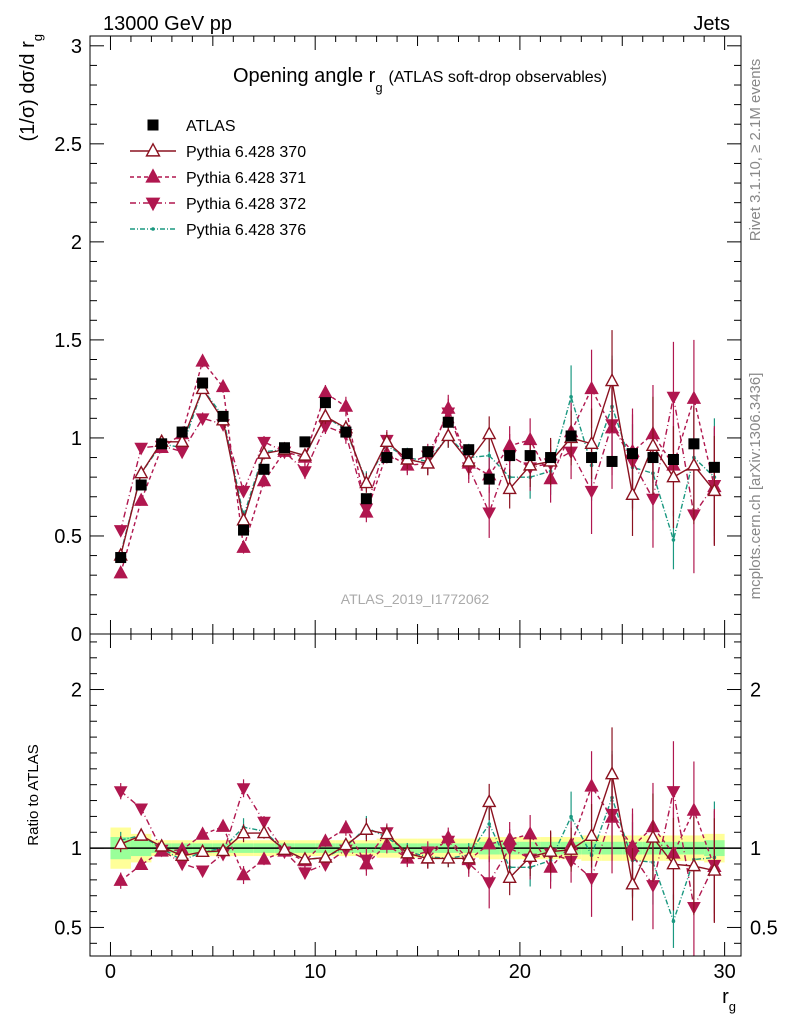 This screenshot has width=786, height=1024. Describe the element at coordinates (218, 177) in the screenshot. I see `legend-entry-2: Pythia 6.428 371` at that location.